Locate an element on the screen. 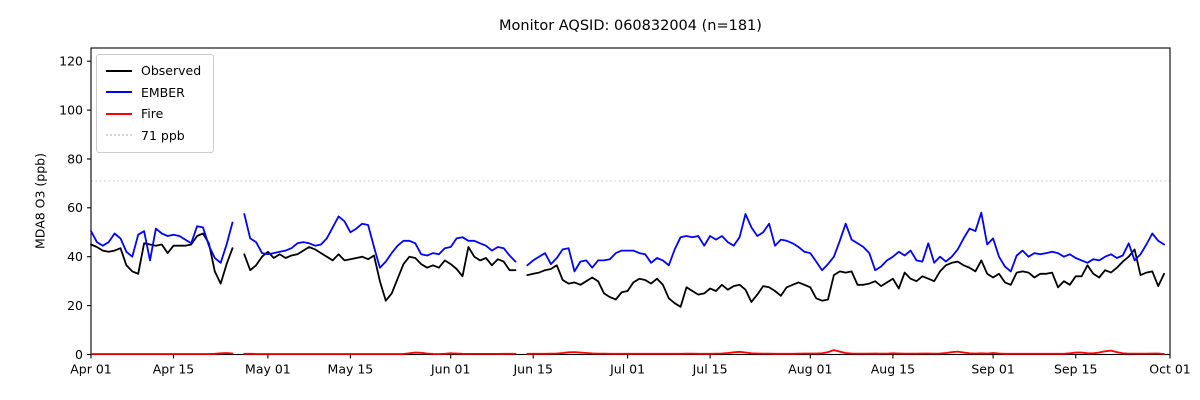  y-axis-label: MDA8 O3 (ppb) is located at coordinates (40, 201).